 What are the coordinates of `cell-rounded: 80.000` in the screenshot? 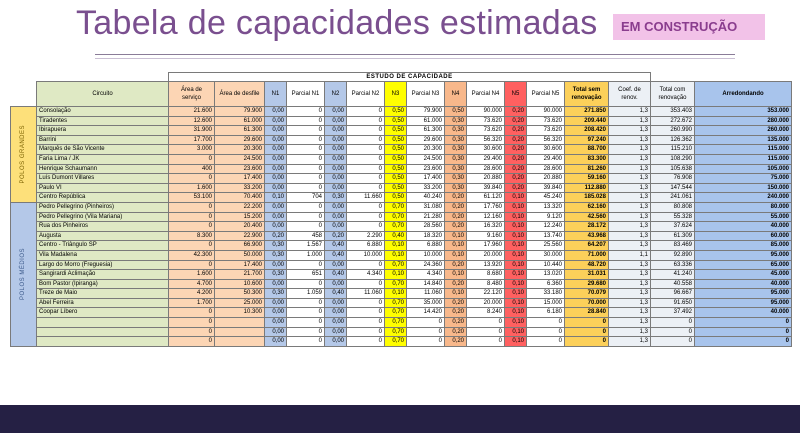 It's located at (743, 207).